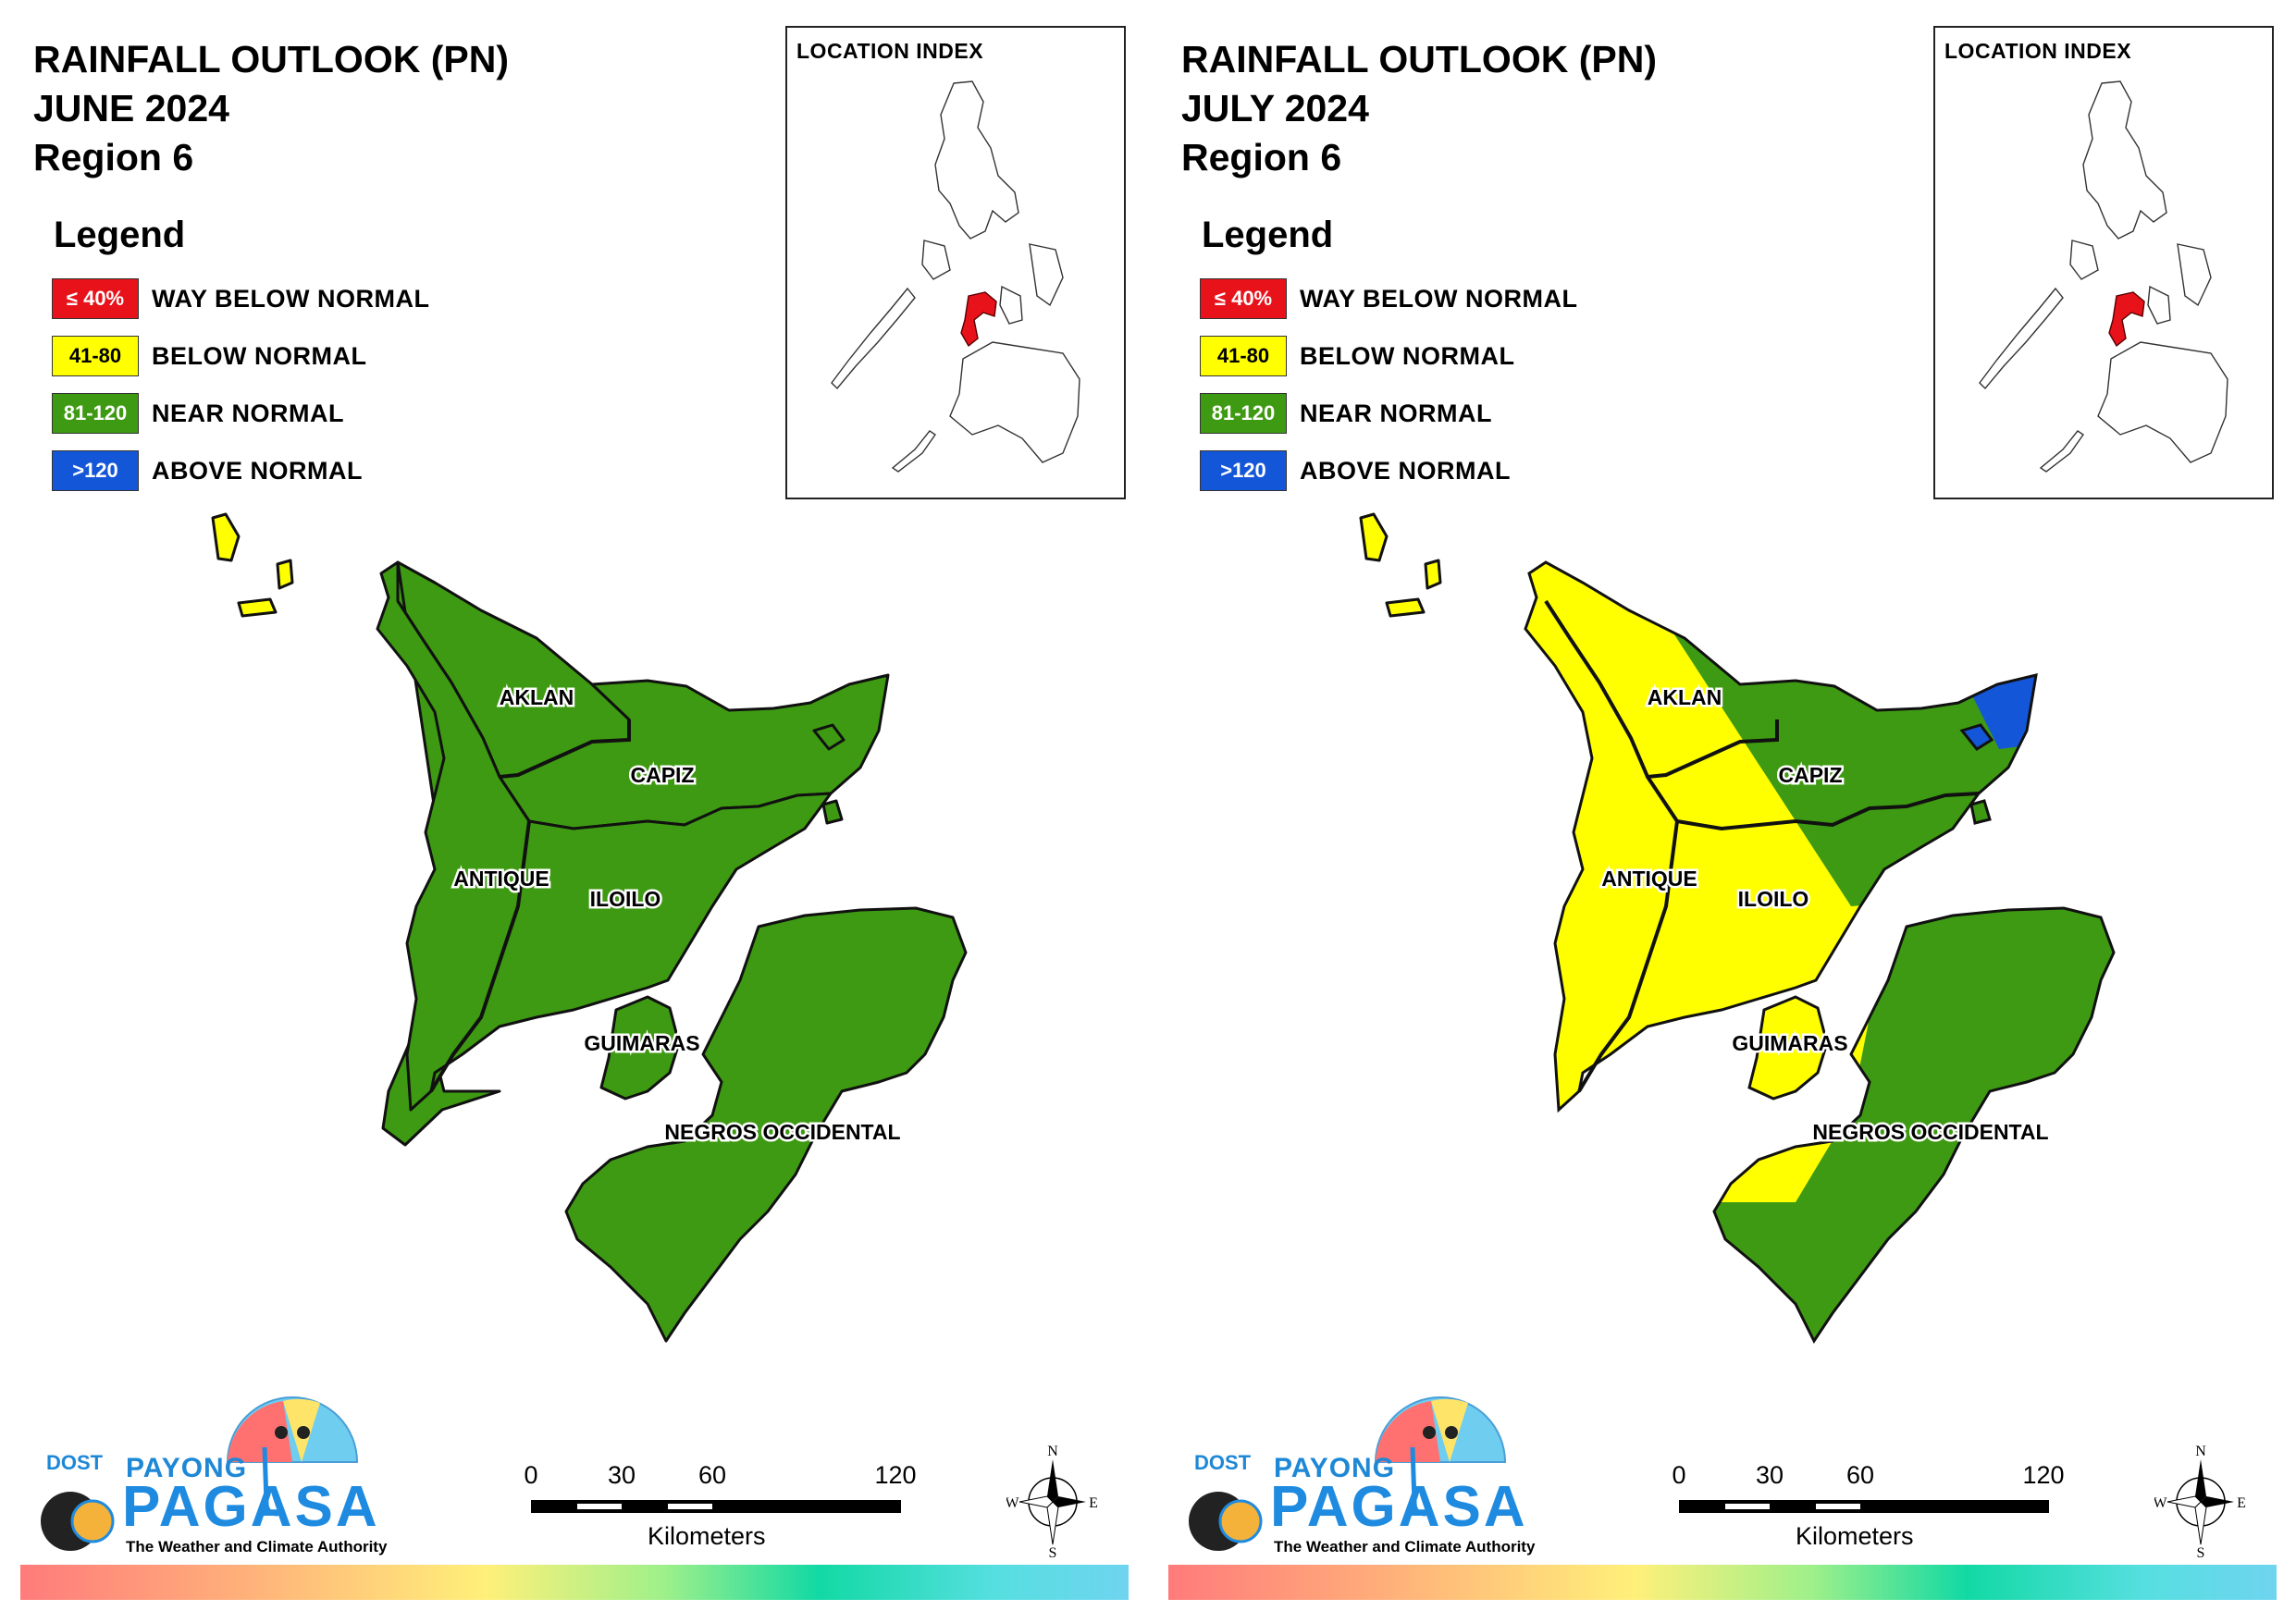  I want to click on scale-bar-segments, so click(716, 1506).